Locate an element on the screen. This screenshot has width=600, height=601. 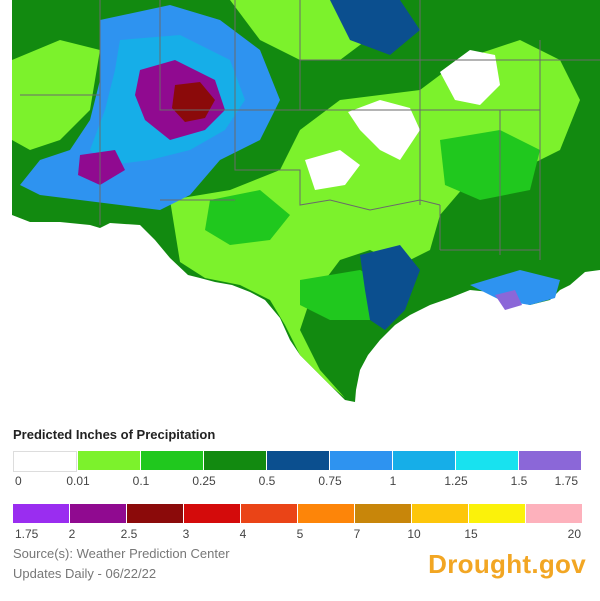
legend-tick-label: 2.5 is located at coordinates (129, 534).